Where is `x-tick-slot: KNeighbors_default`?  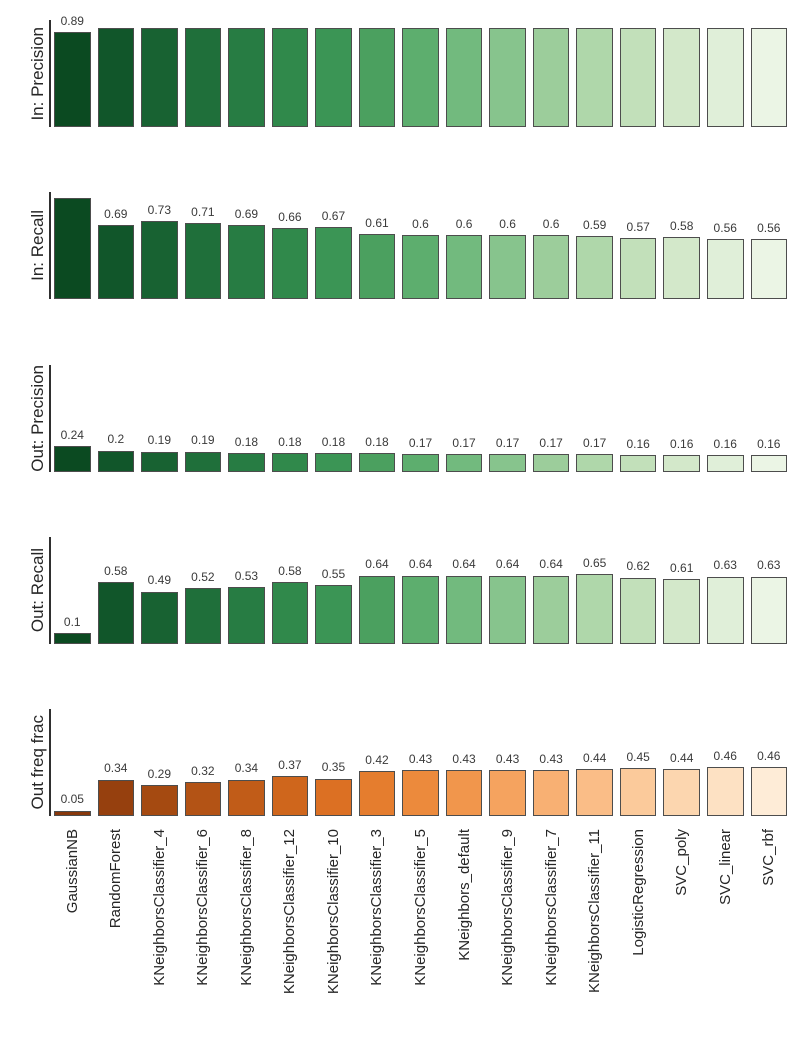 x-tick-slot: KNeighbors_default is located at coordinates (464, 936).